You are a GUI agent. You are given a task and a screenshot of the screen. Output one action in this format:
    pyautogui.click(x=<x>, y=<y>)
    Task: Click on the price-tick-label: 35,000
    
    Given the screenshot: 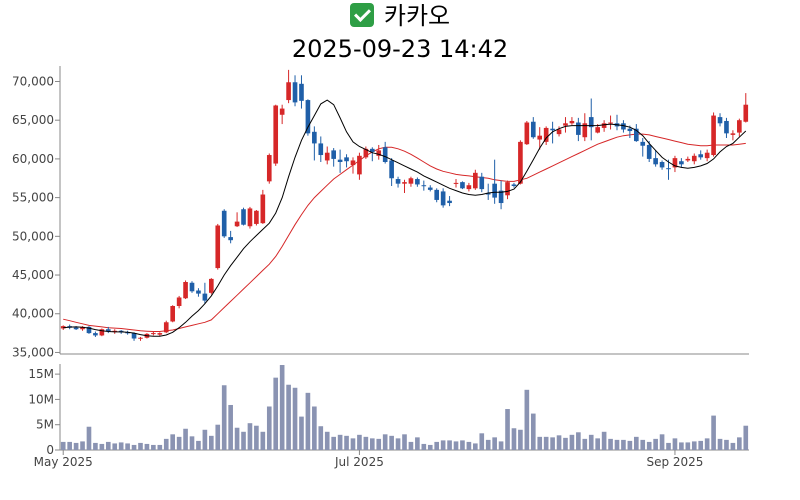 What is the action you would take?
    pyautogui.click(x=33, y=352)
    